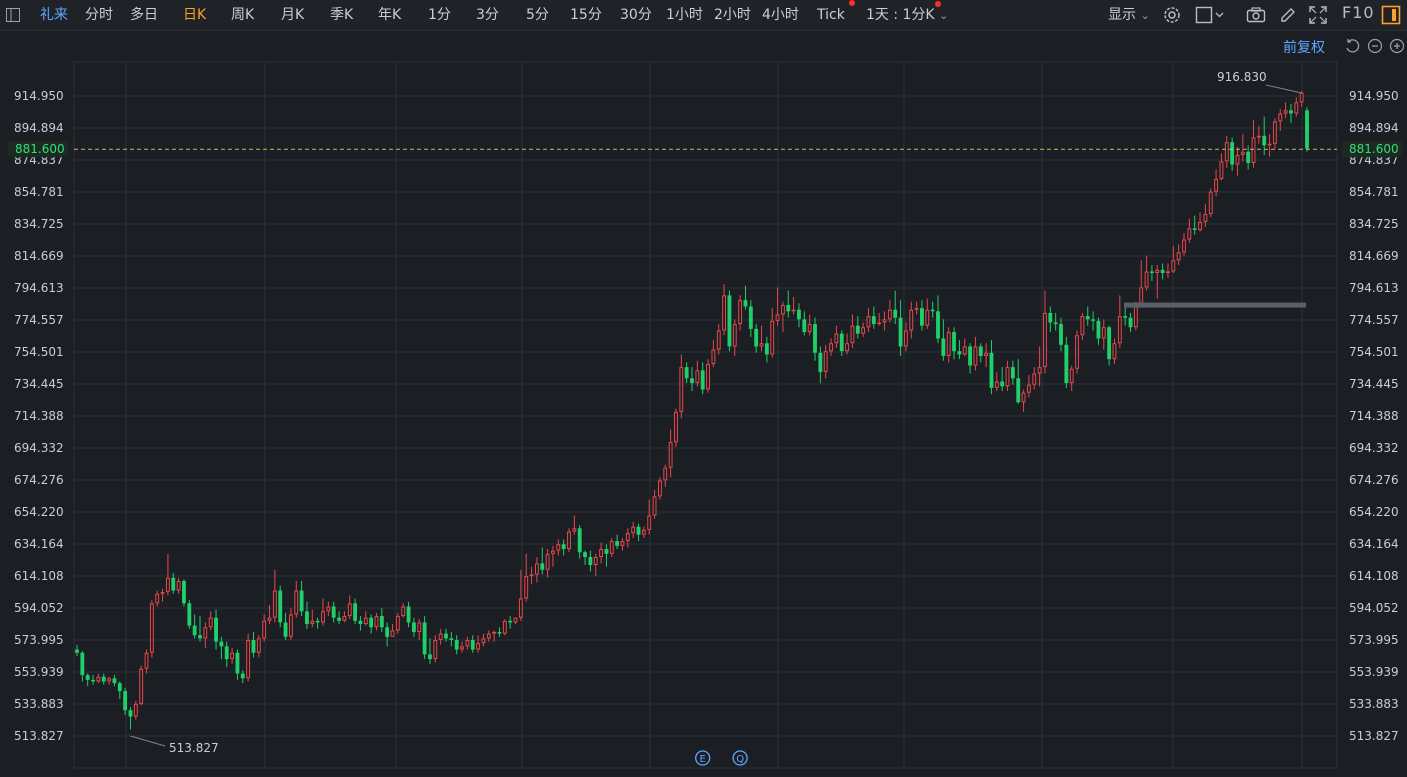 This screenshot has height=777, width=1407. What do you see at coordinates (439, 15) in the screenshot?
I see `period-tab-7: 1分` at bounding box center [439, 15].